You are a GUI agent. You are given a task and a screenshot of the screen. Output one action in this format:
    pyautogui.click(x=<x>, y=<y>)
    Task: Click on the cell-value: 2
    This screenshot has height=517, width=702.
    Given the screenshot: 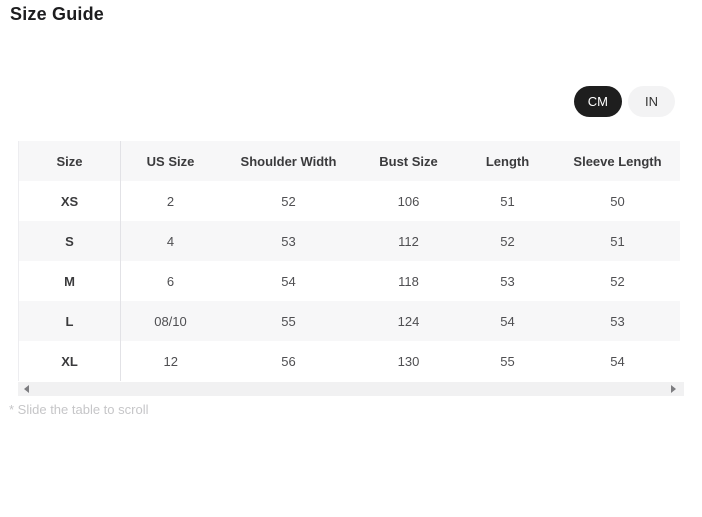 What is the action you would take?
    pyautogui.click(x=170, y=201)
    